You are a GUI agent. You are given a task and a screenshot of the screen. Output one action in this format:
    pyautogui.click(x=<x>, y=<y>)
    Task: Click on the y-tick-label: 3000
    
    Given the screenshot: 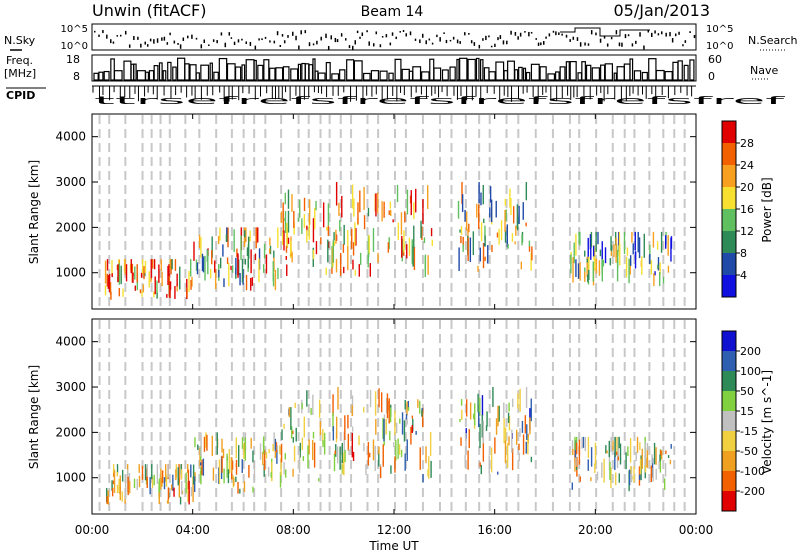 What is the action you would take?
    pyautogui.click(x=70, y=387)
    